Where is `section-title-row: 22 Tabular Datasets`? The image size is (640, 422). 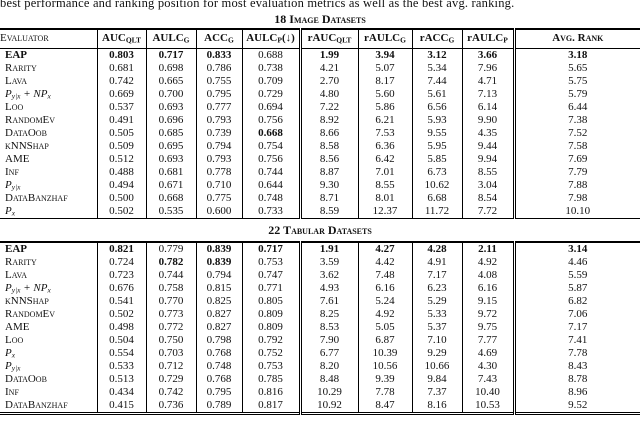
section-title-row: 22 Tabular Datasets is located at coordinates (320, 230).